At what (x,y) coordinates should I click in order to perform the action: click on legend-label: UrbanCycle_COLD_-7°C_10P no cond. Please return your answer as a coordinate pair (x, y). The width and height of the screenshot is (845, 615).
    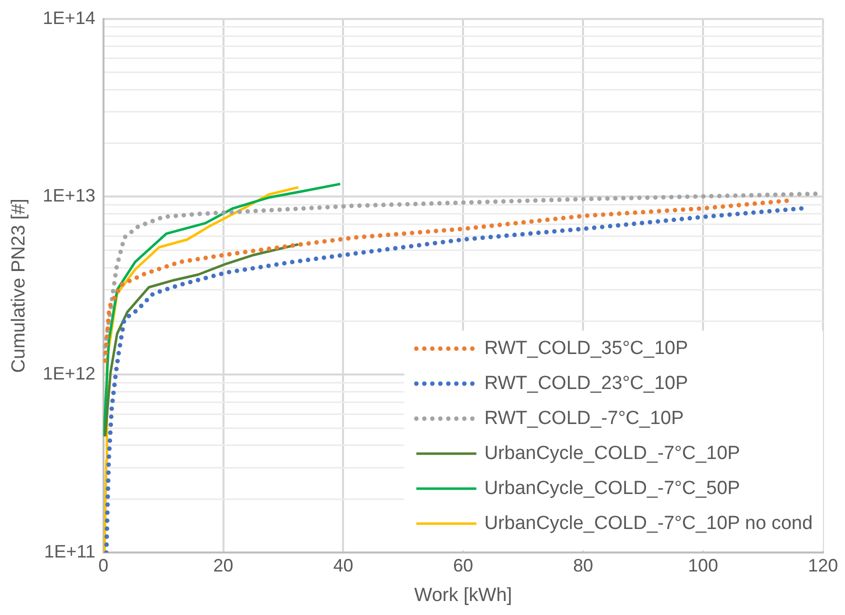
    Looking at the image, I should click on (648, 523).